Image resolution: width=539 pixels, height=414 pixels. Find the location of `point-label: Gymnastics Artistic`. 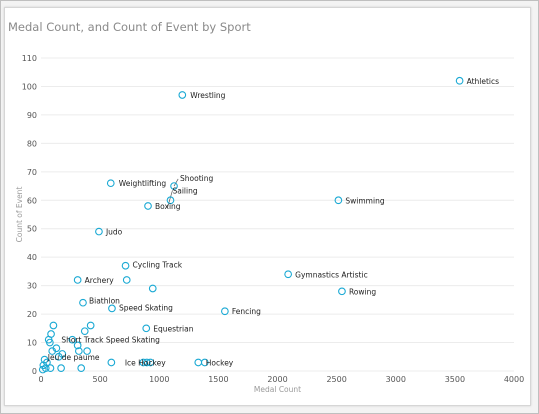

point-label: Gymnastics Artistic is located at coordinates (331, 274).